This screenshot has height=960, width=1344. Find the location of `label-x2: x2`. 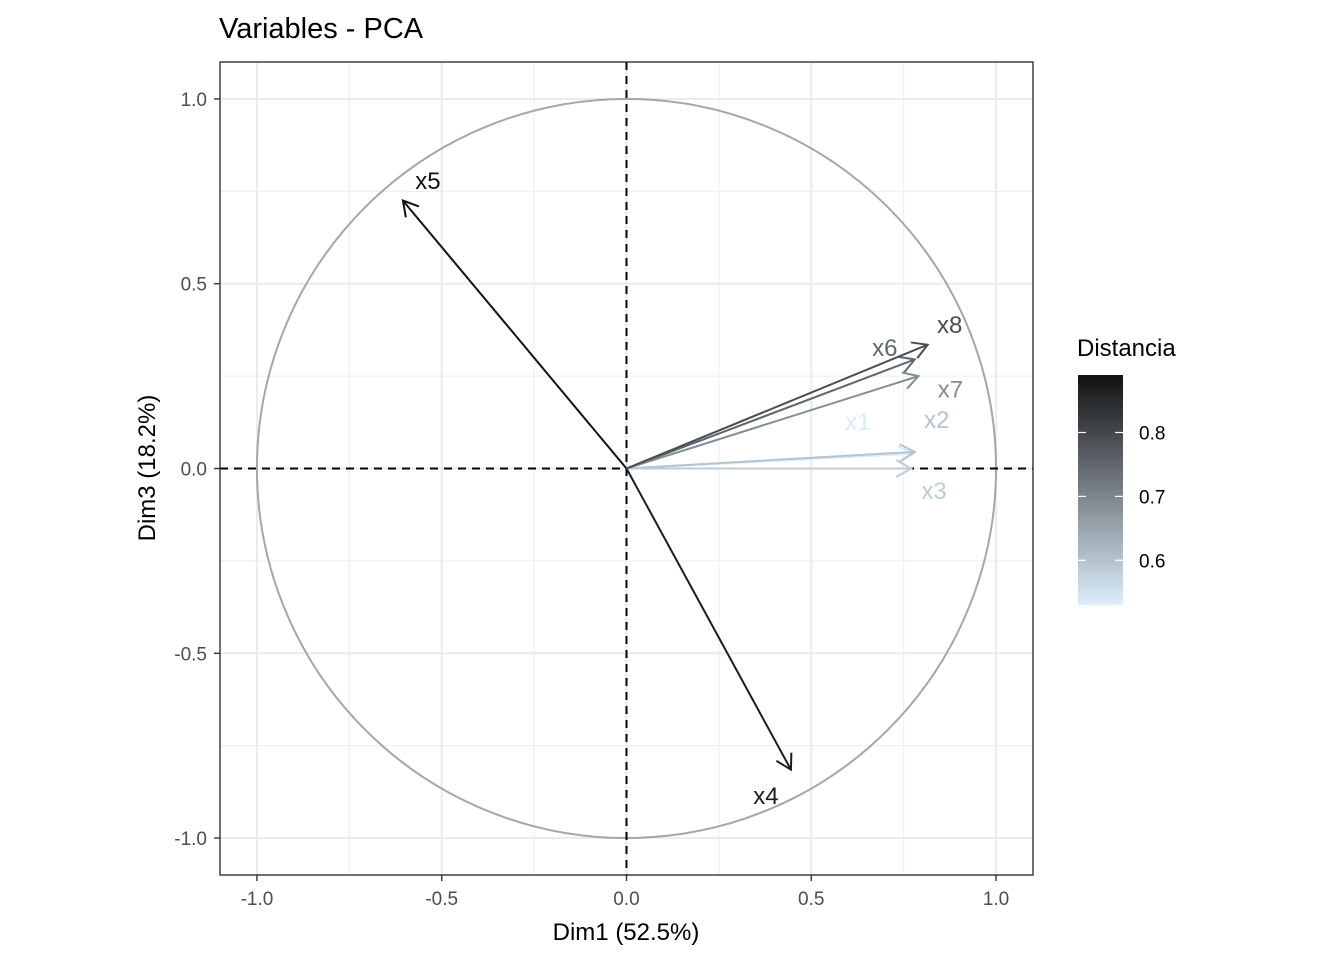

label-x2: x2 is located at coordinates (936, 420).